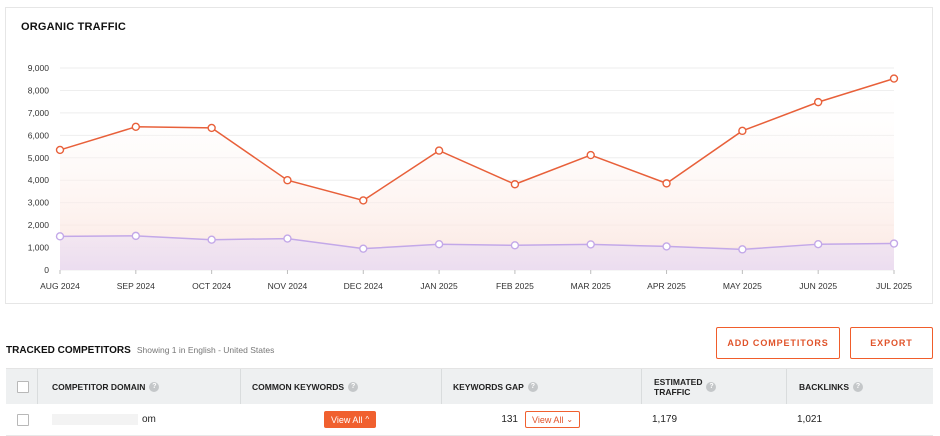 The width and height of the screenshot is (940, 436). I want to click on x-tick-label: JAN 2025, so click(439, 286).